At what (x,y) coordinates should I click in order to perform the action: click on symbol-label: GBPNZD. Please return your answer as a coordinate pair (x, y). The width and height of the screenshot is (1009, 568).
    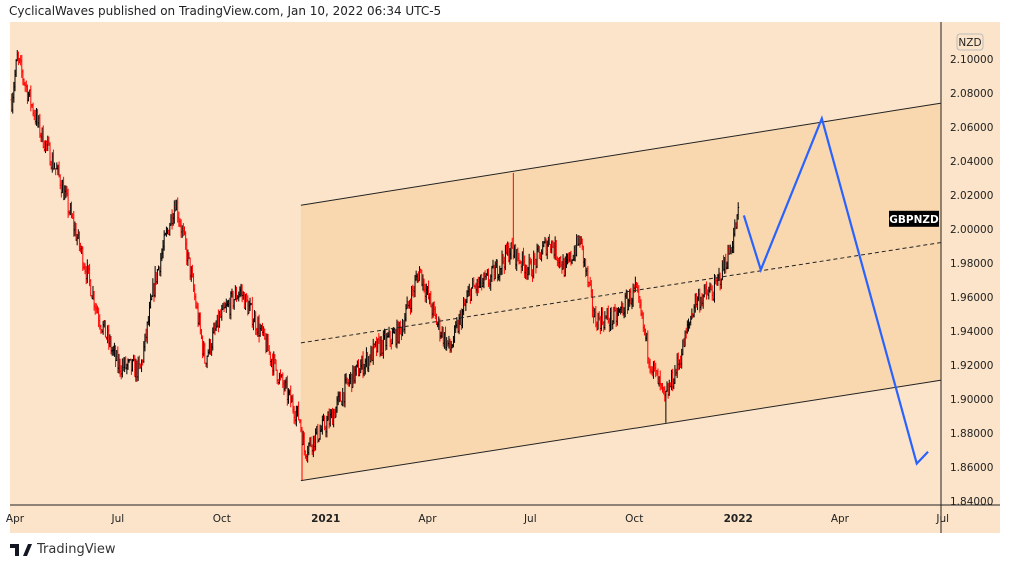
    Looking at the image, I should click on (914, 218).